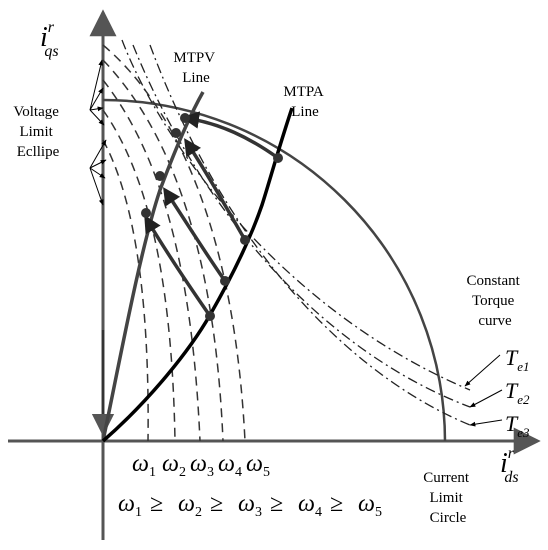  What do you see at coordinates (448, 498) in the screenshot?
I see `current-limit-label: Current Limit Circle` at bounding box center [448, 498].